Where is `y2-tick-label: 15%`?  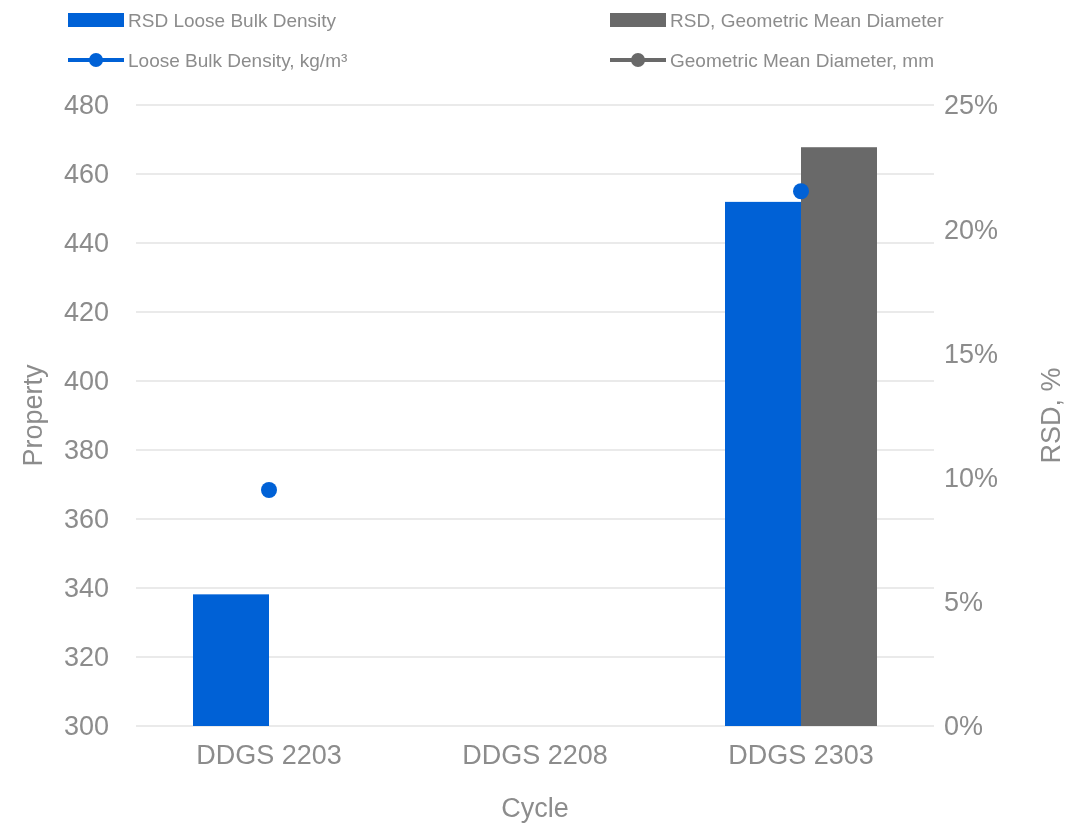
y2-tick-label: 15% is located at coordinates (971, 353).